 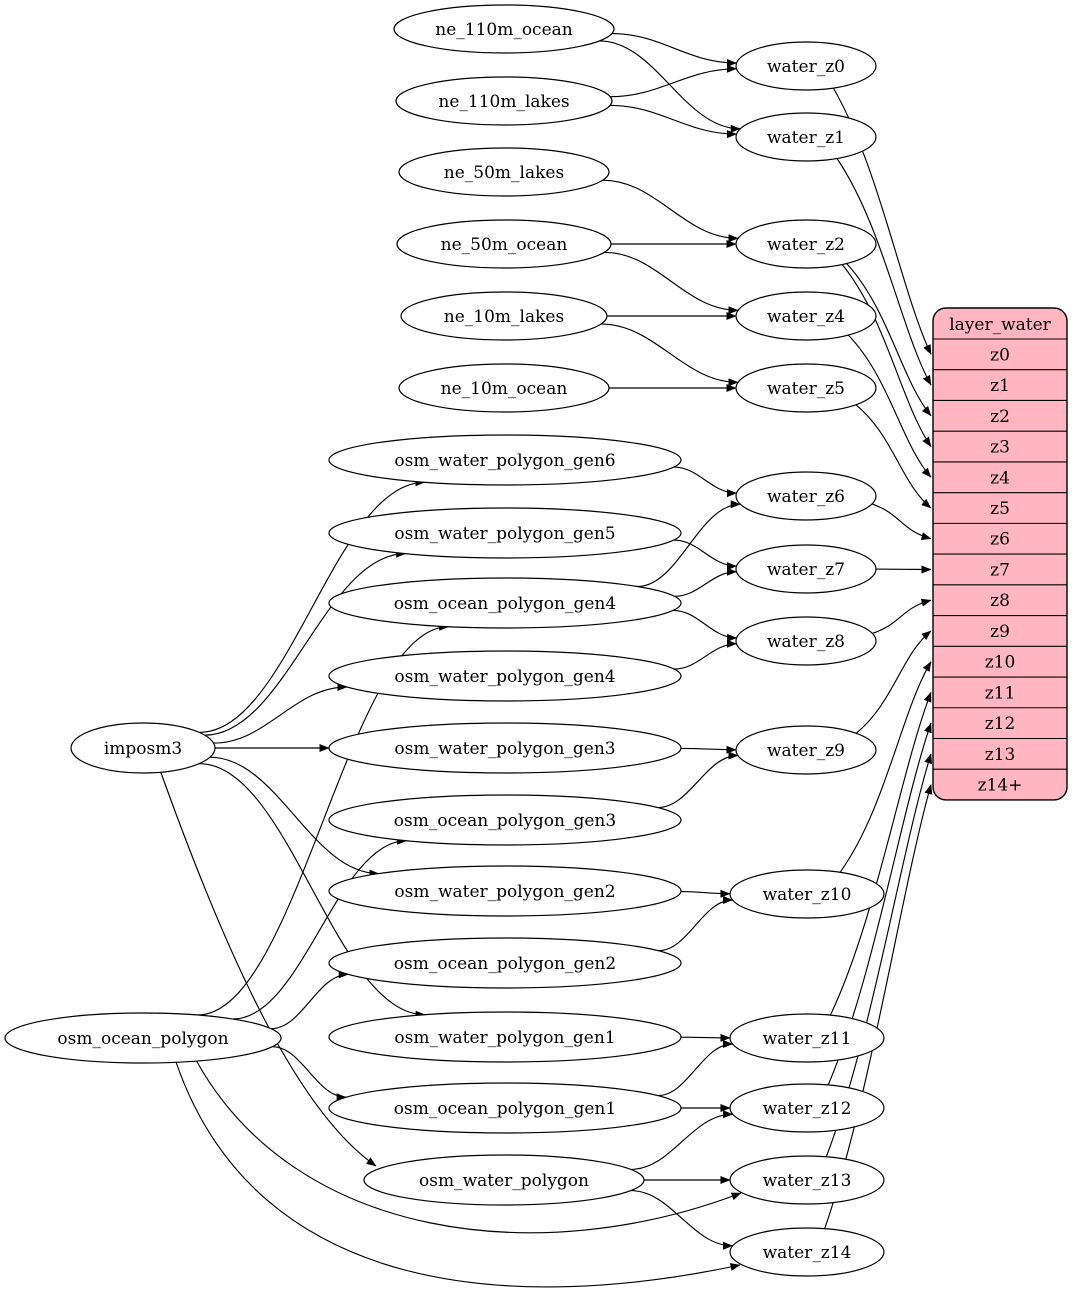 I want to click on node-label-ne_10m_ocean: ne_10m_ocean, so click(x=504, y=389).